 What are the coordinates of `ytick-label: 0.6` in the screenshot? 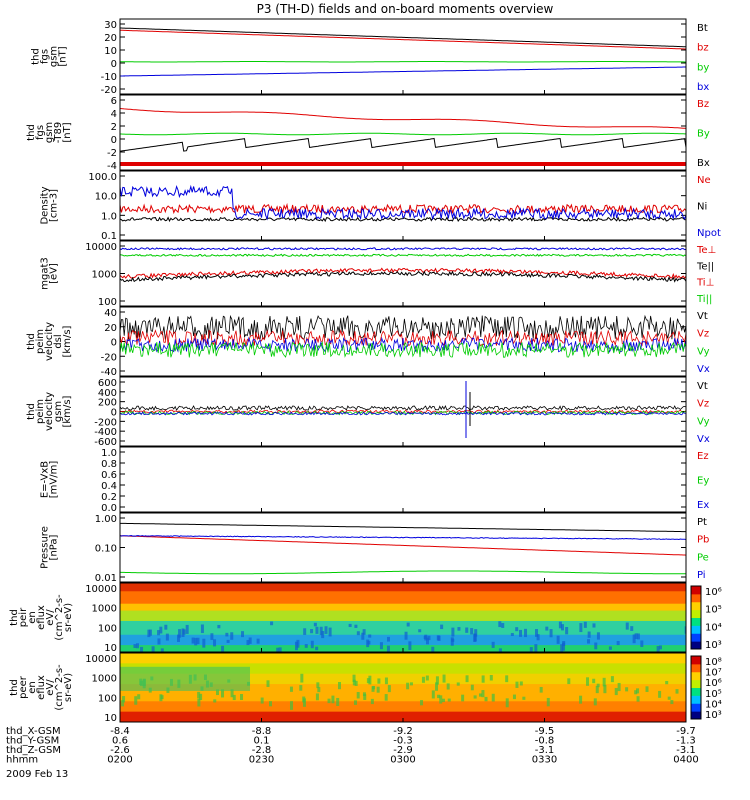 It's located at (109, 475).